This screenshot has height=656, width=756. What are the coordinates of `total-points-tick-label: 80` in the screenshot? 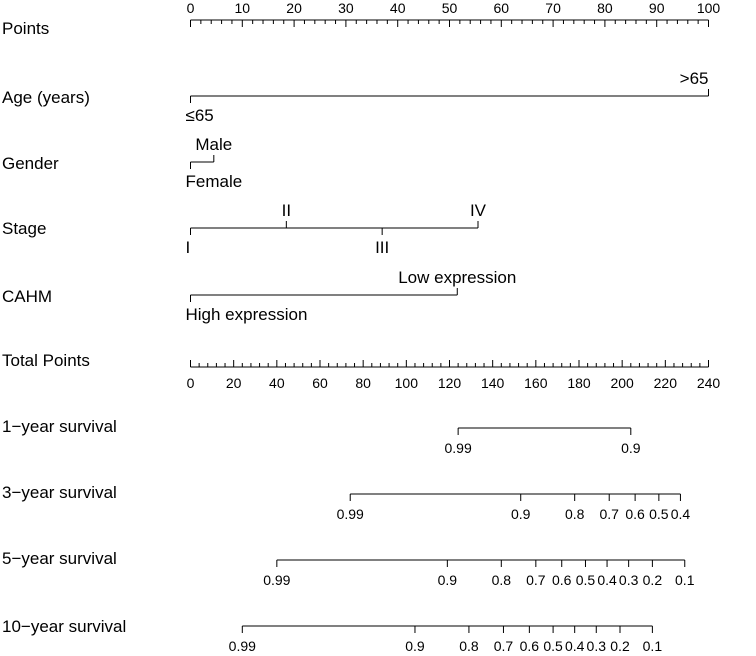 It's located at (363, 383).